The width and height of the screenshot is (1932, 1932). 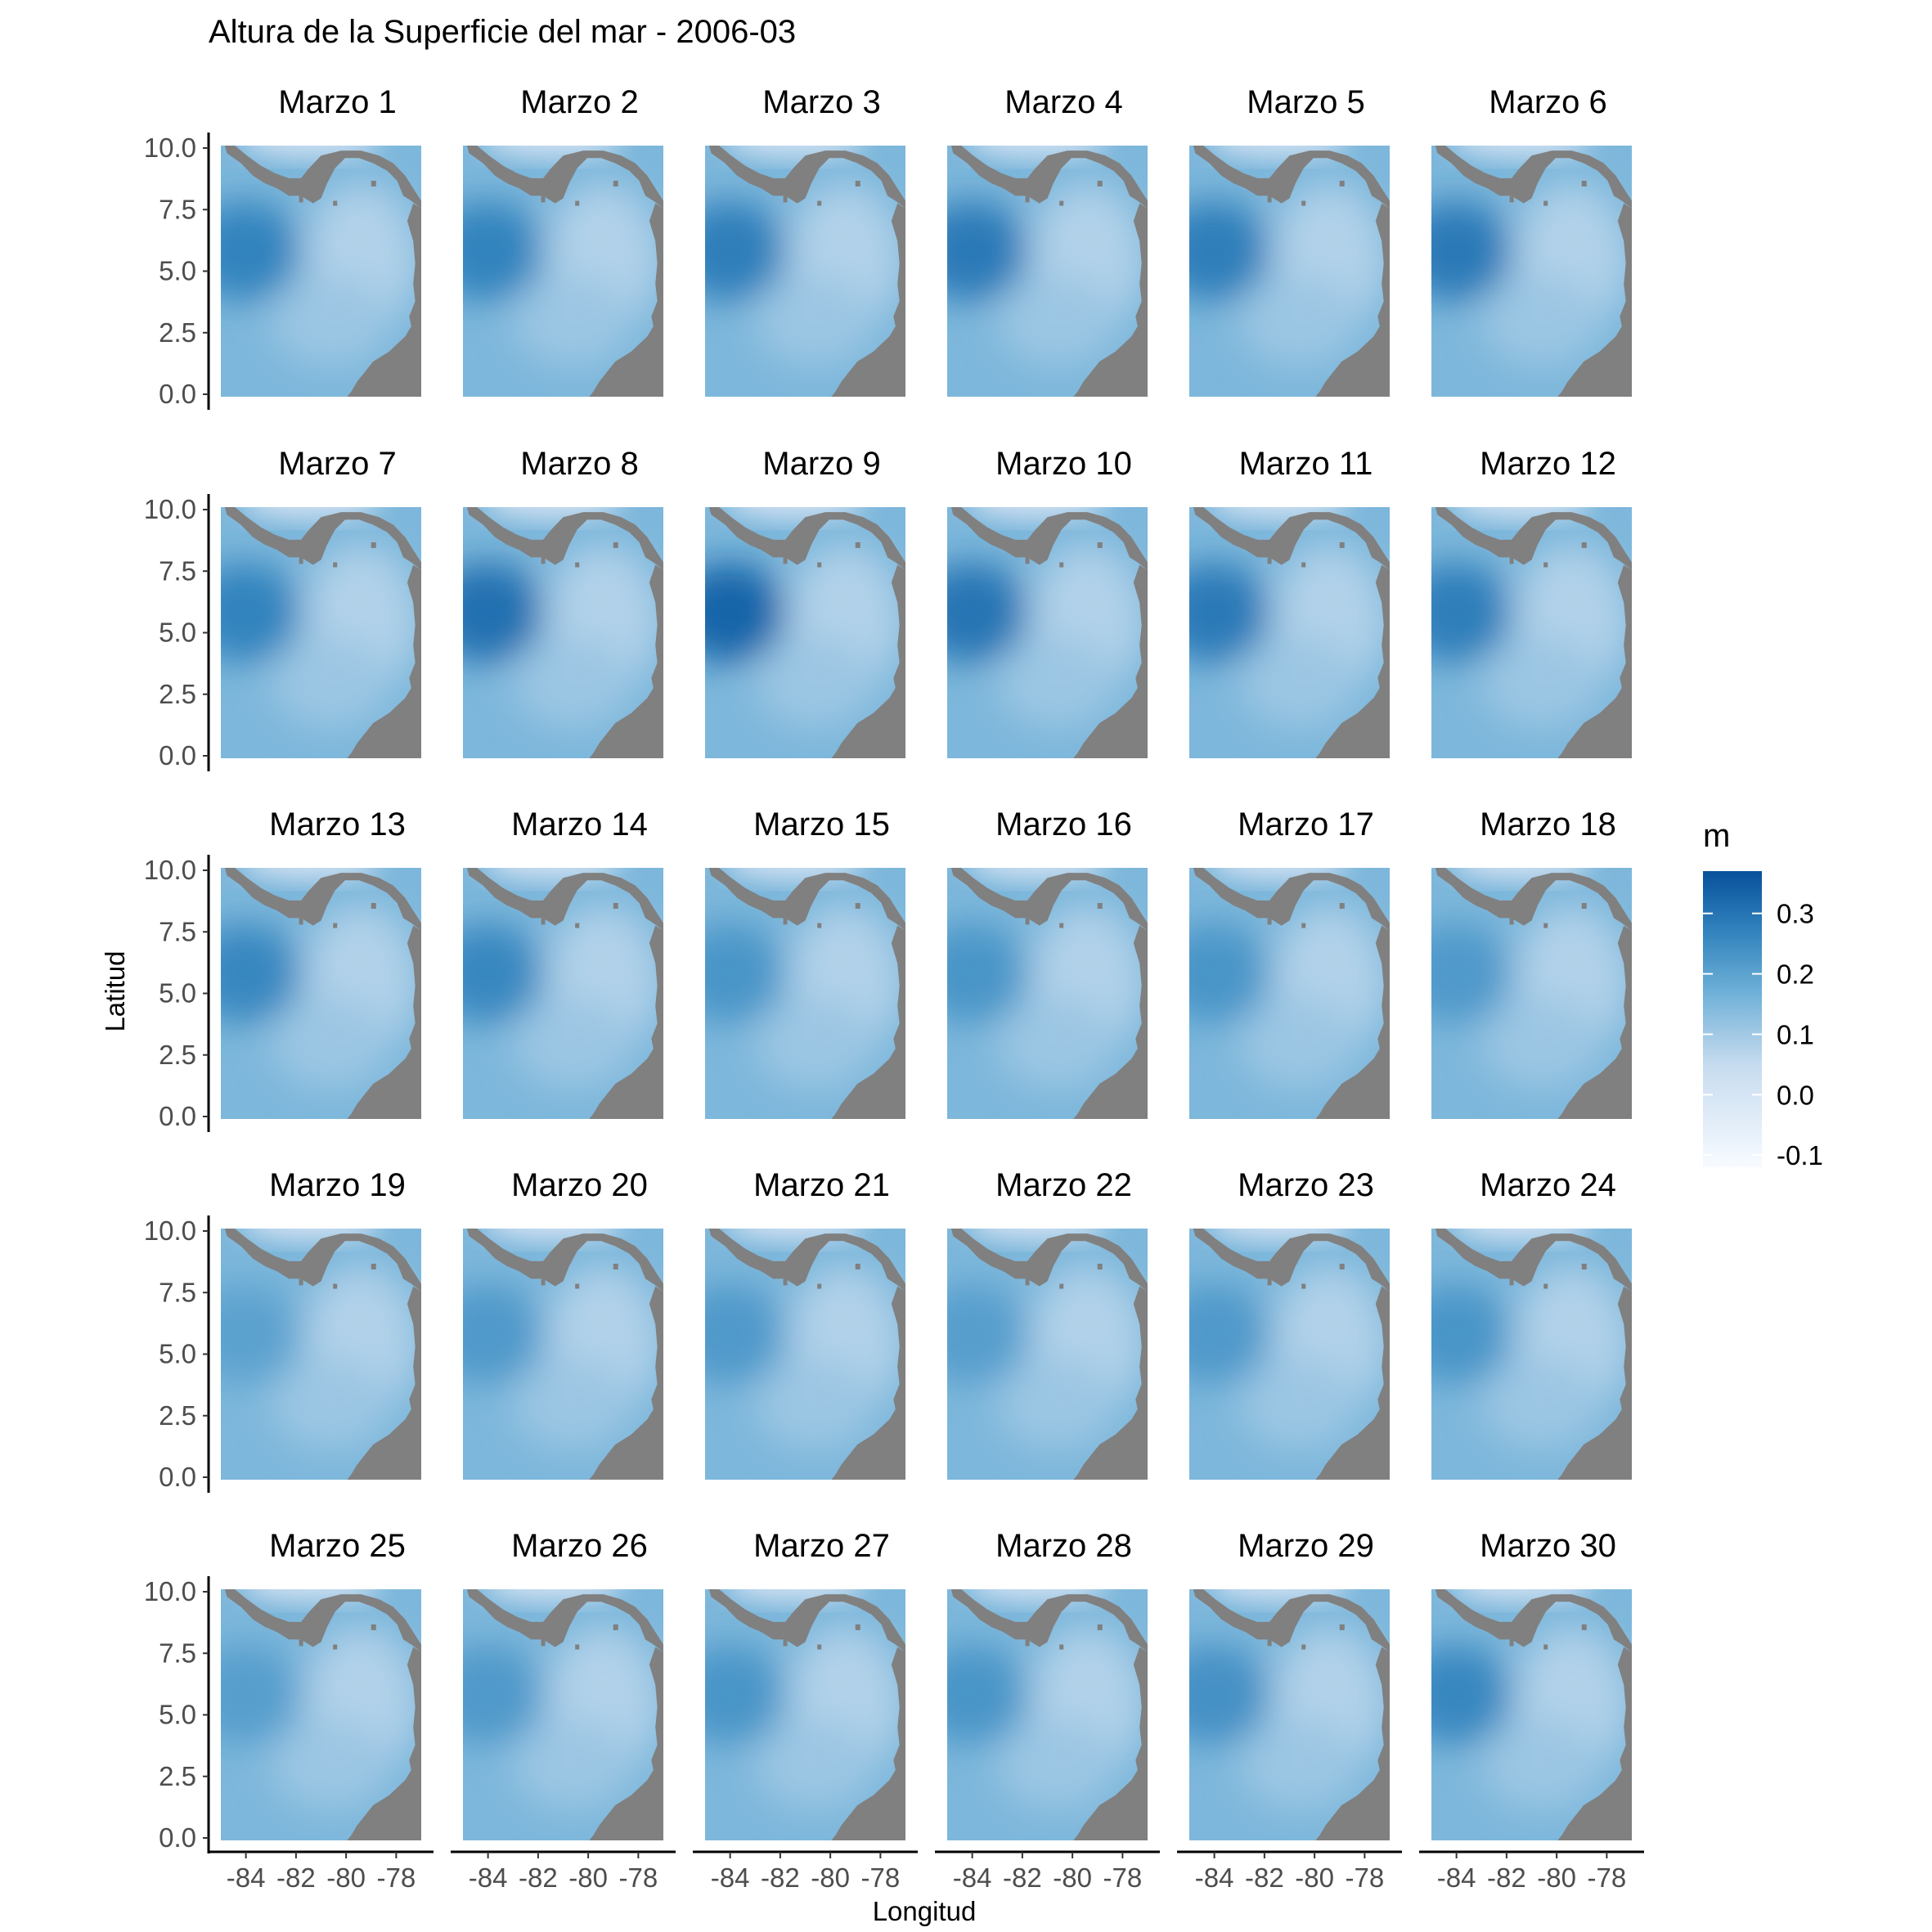 What do you see at coordinates (1047, 1684) in the screenshot?
I see `facet-panel: Marzo 28` at bounding box center [1047, 1684].